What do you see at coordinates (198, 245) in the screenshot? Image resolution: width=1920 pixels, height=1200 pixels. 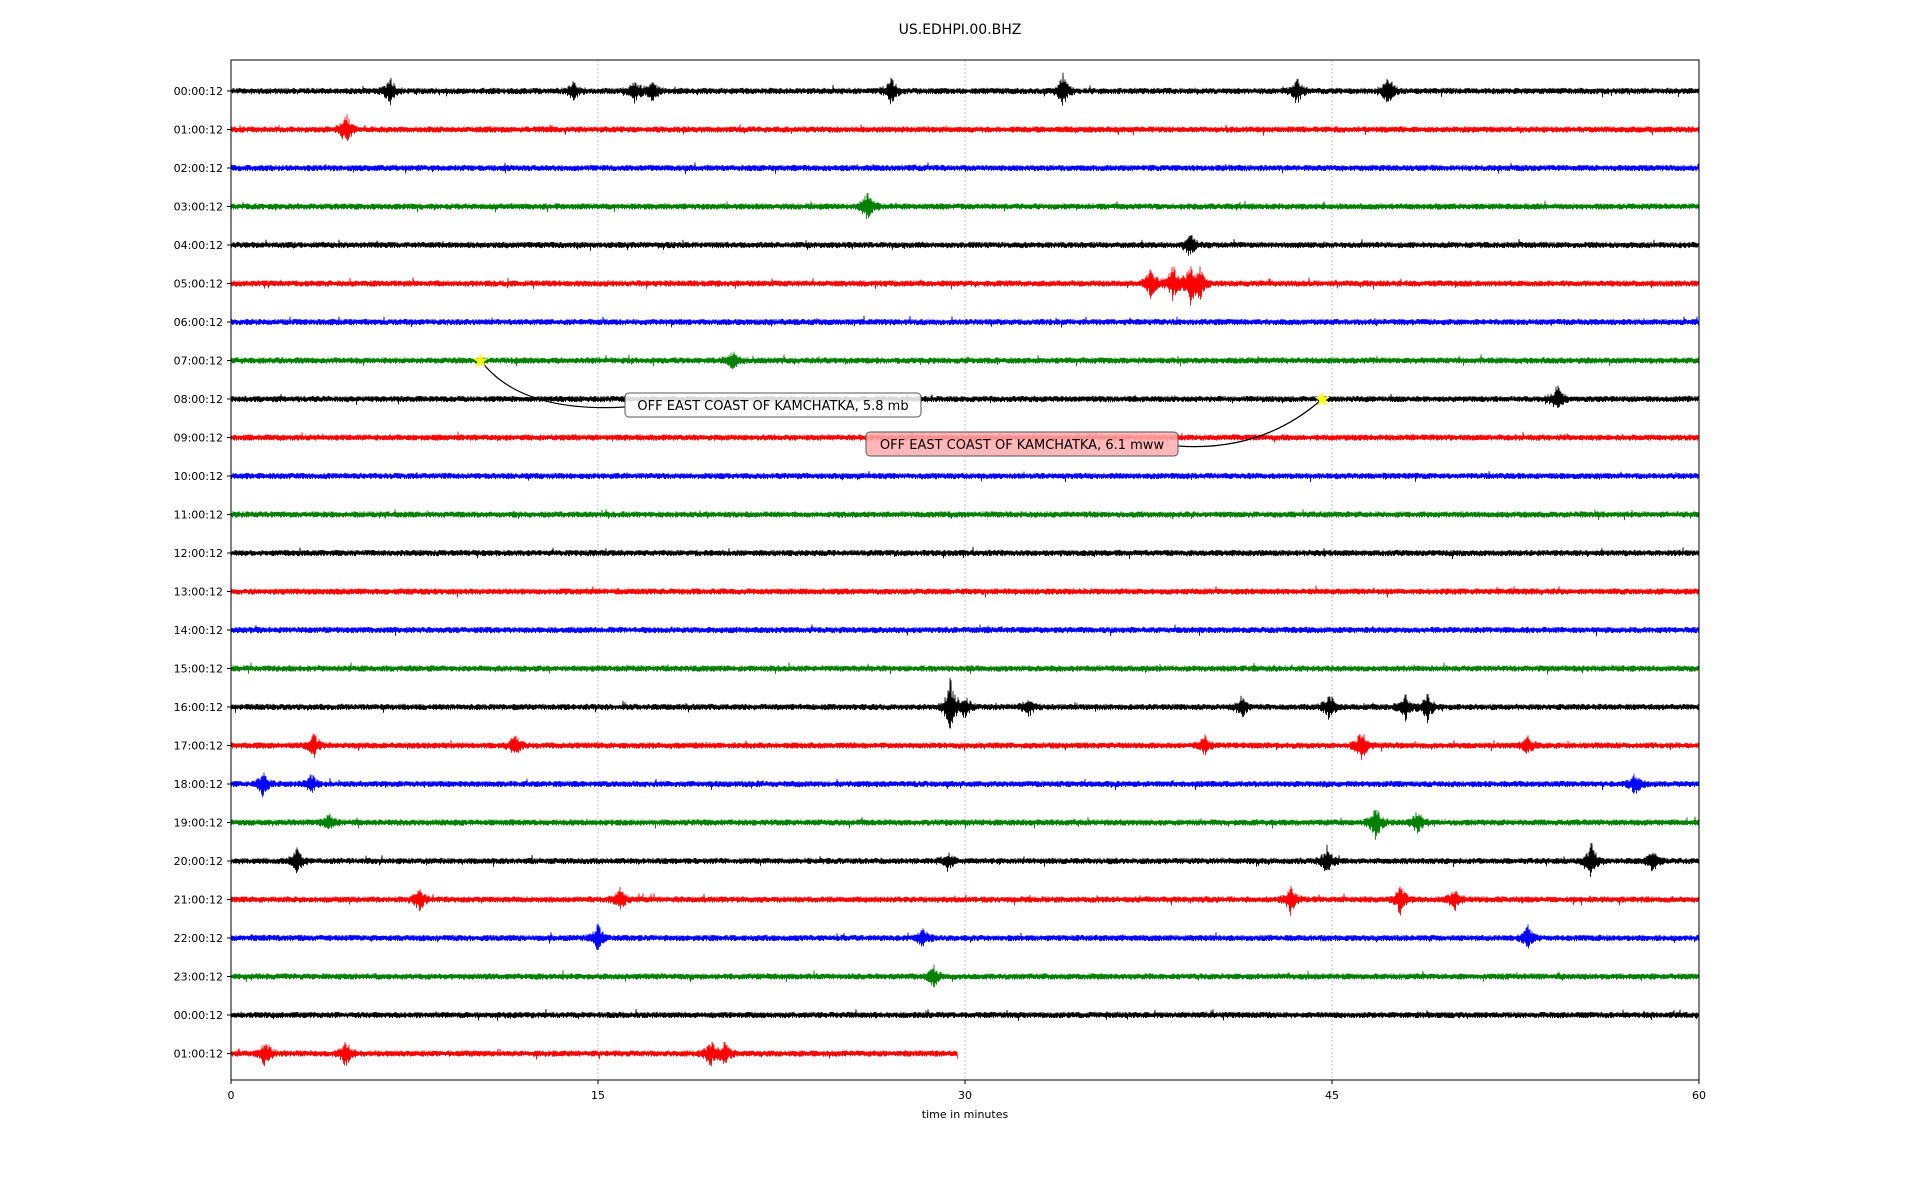 I see `y-tick-label: 04:00:12` at bounding box center [198, 245].